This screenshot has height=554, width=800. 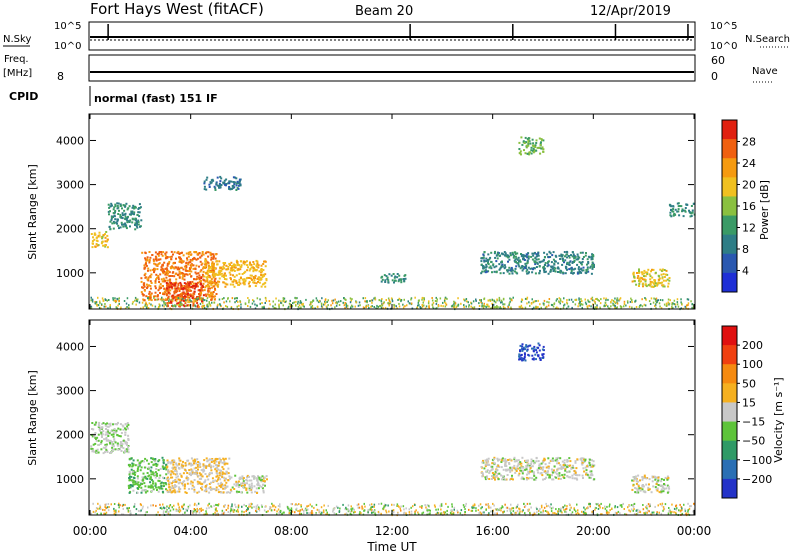 I want to click on nave-tick-top: 60, so click(x=718, y=60).